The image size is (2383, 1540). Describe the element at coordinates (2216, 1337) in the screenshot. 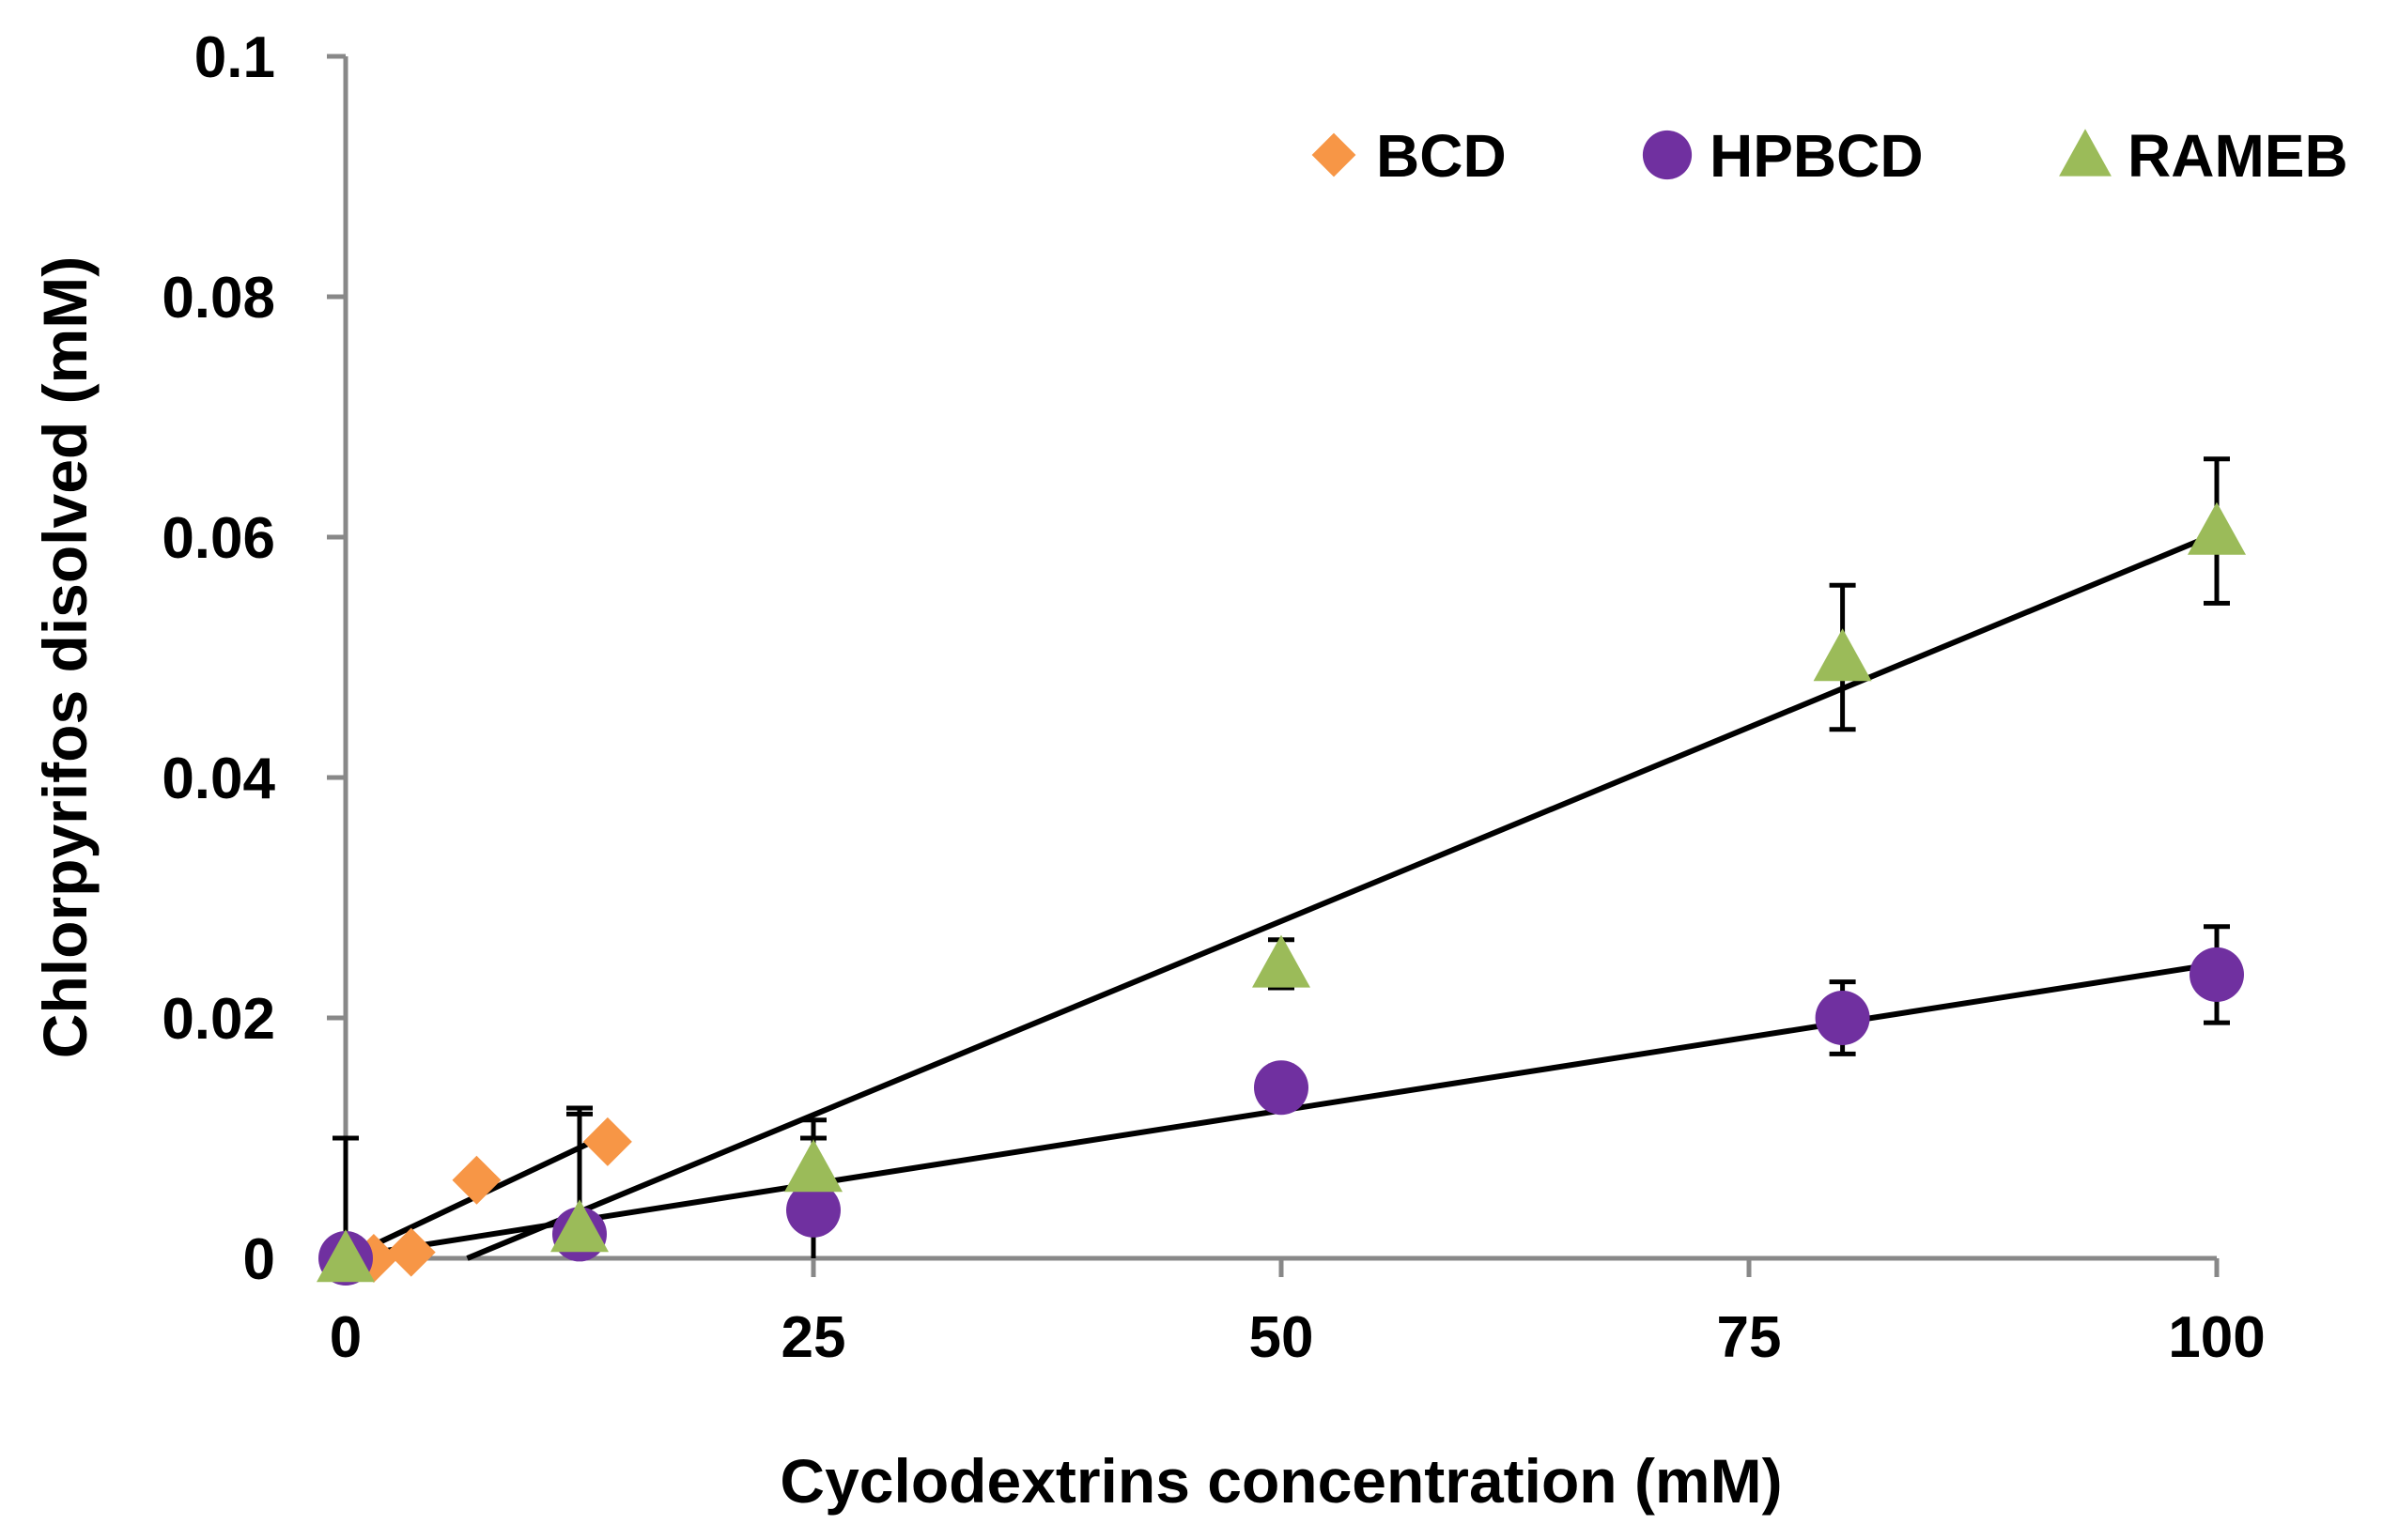

I see `x-tick-label: 100` at that location.